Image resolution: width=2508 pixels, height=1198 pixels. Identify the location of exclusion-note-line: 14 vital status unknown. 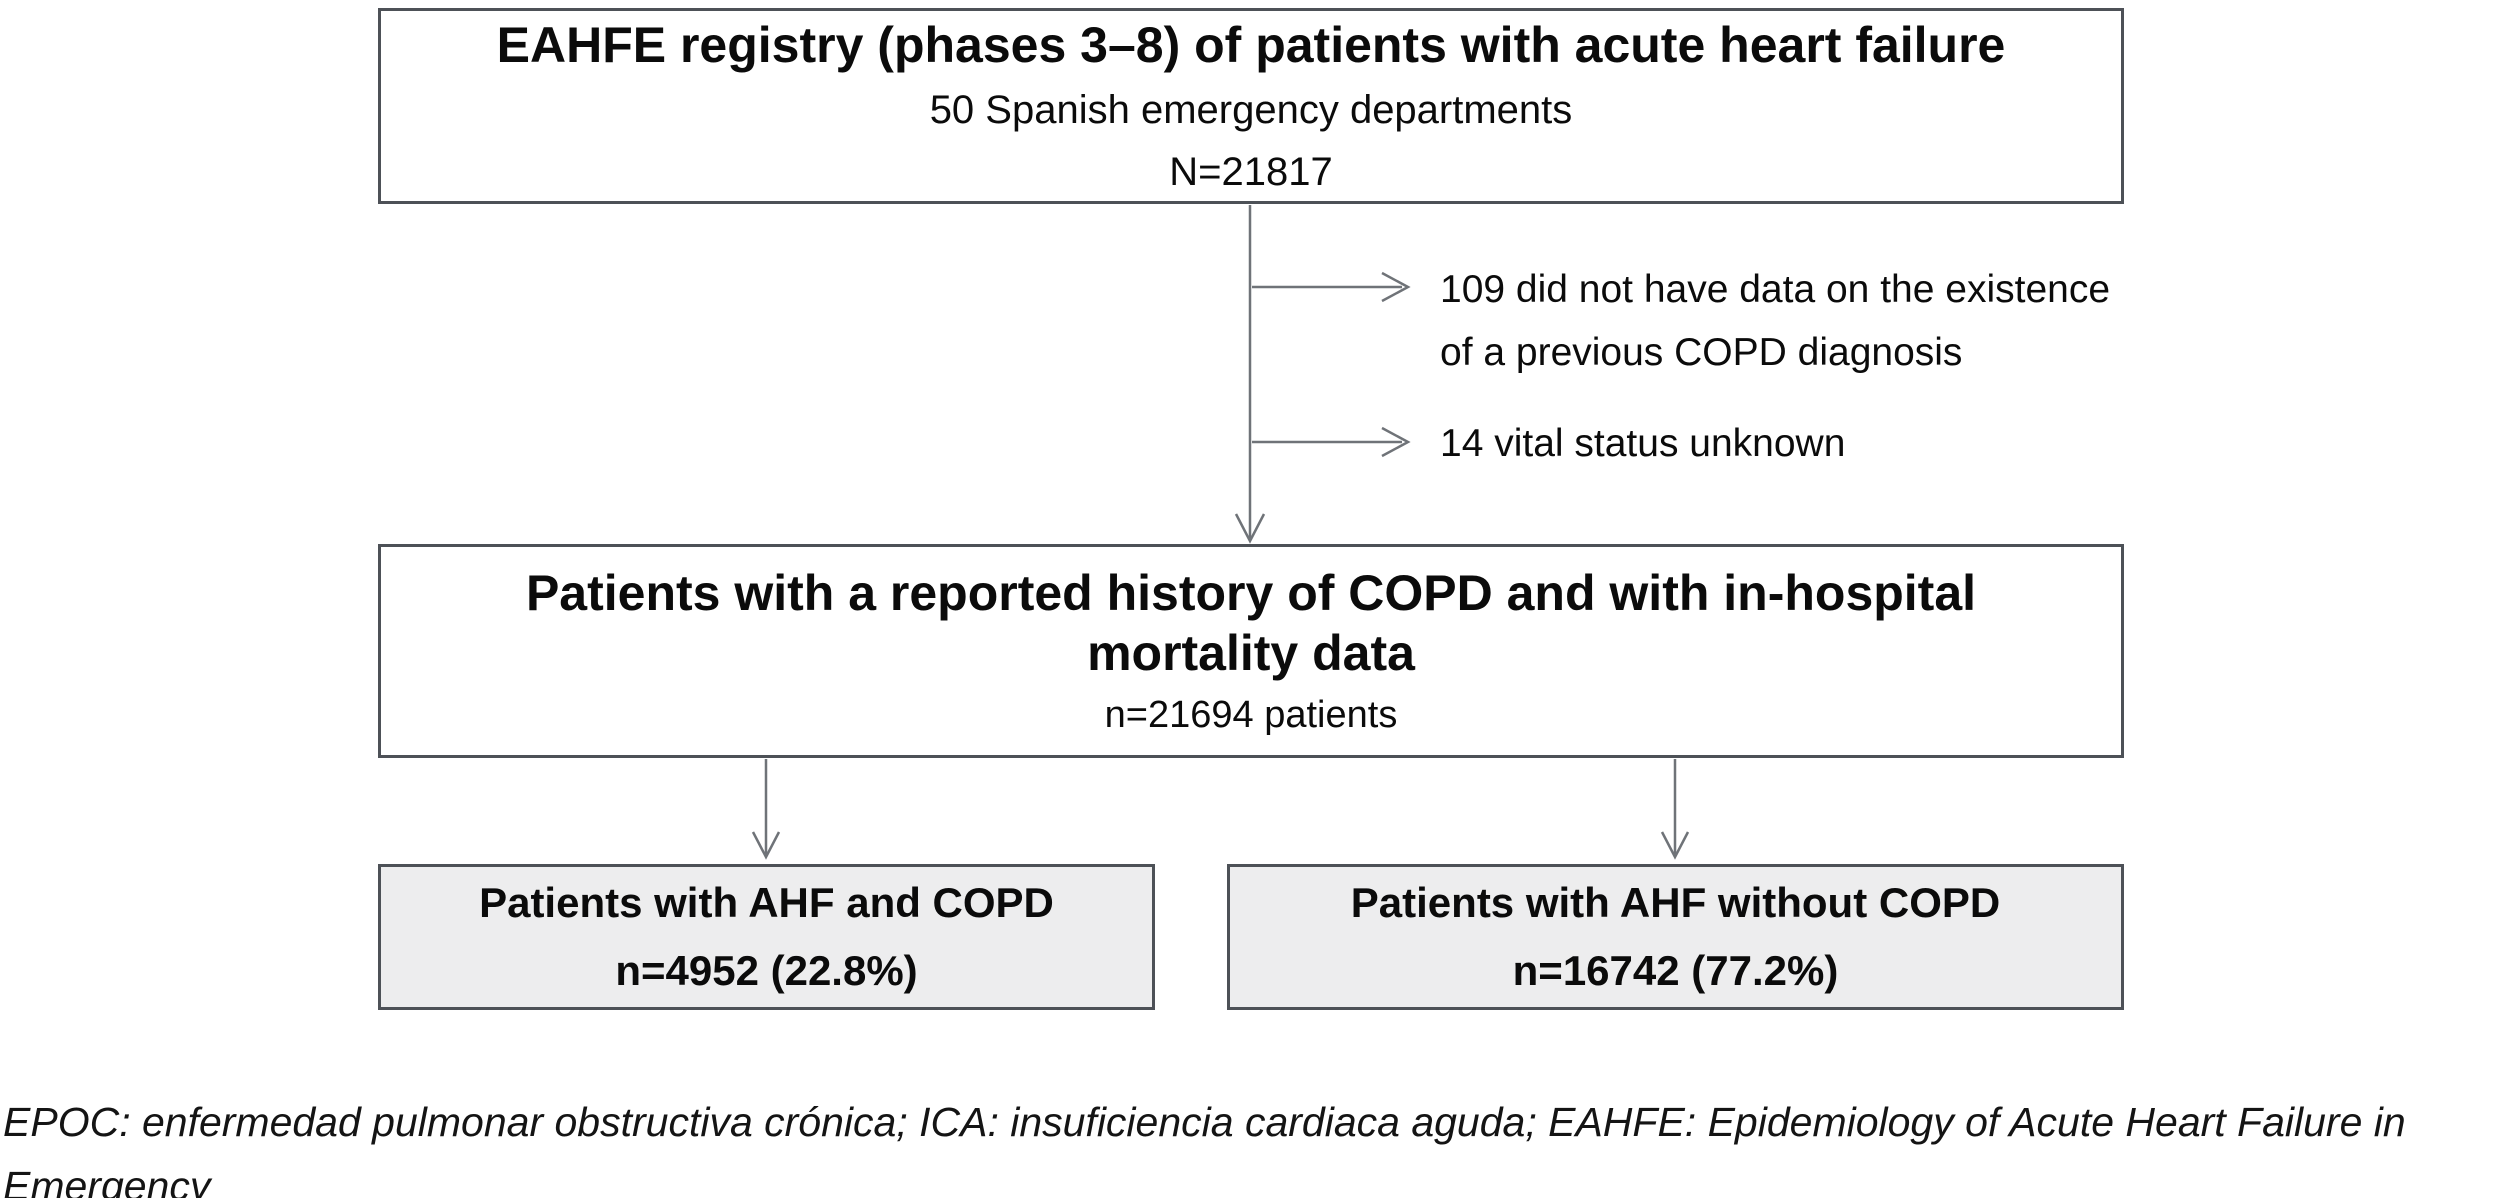
(1643, 443).